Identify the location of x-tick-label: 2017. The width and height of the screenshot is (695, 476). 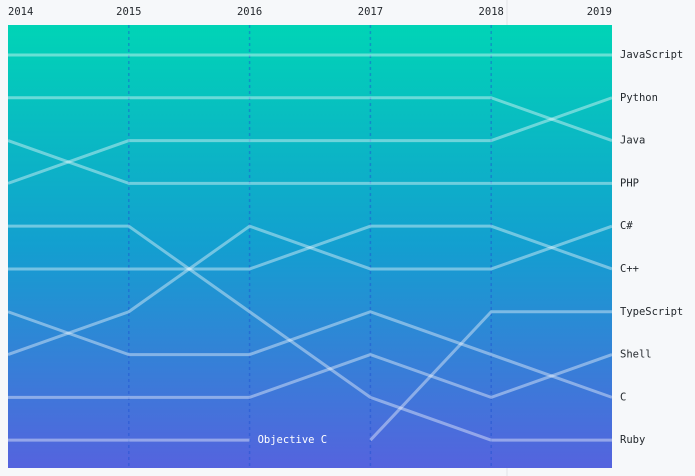
(370, 12).